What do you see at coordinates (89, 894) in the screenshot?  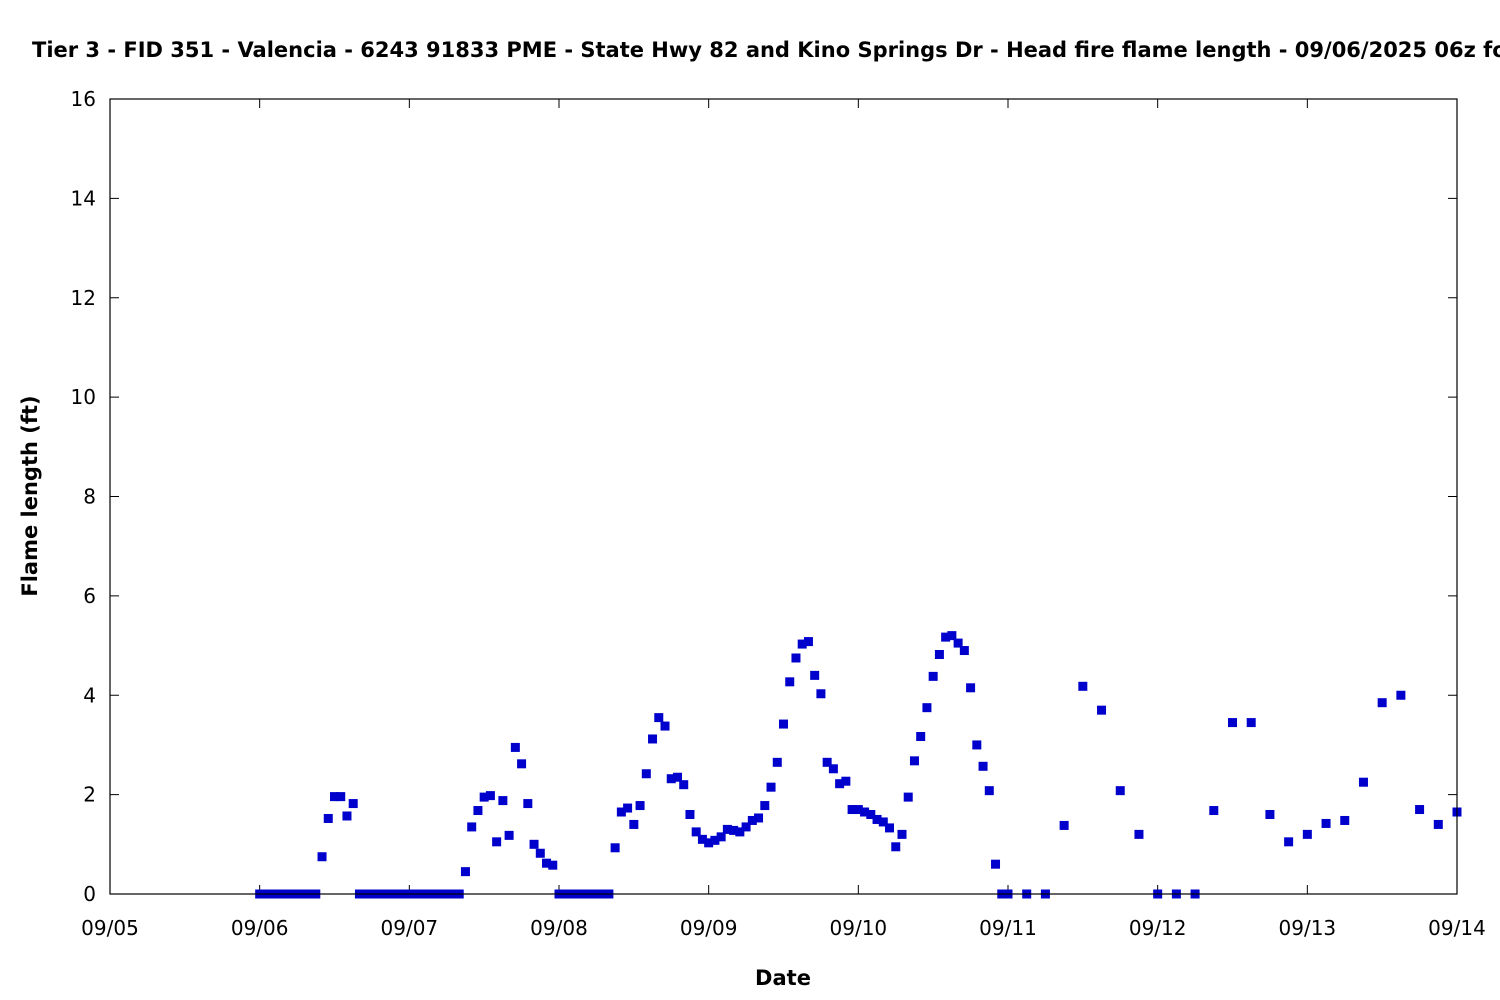 I see `y-tick-label: 0` at bounding box center [89, 894].